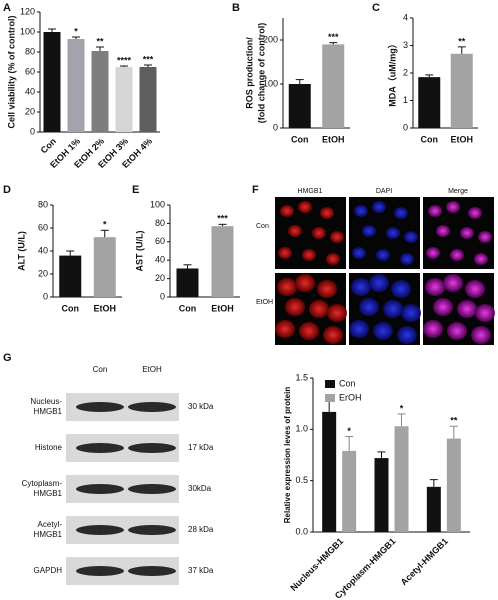 The height and width of the screenshot is (600, 498). Describe the element at coordinates (48, 411) in the screenshot. I see `row-label: HMGB1` at that location.